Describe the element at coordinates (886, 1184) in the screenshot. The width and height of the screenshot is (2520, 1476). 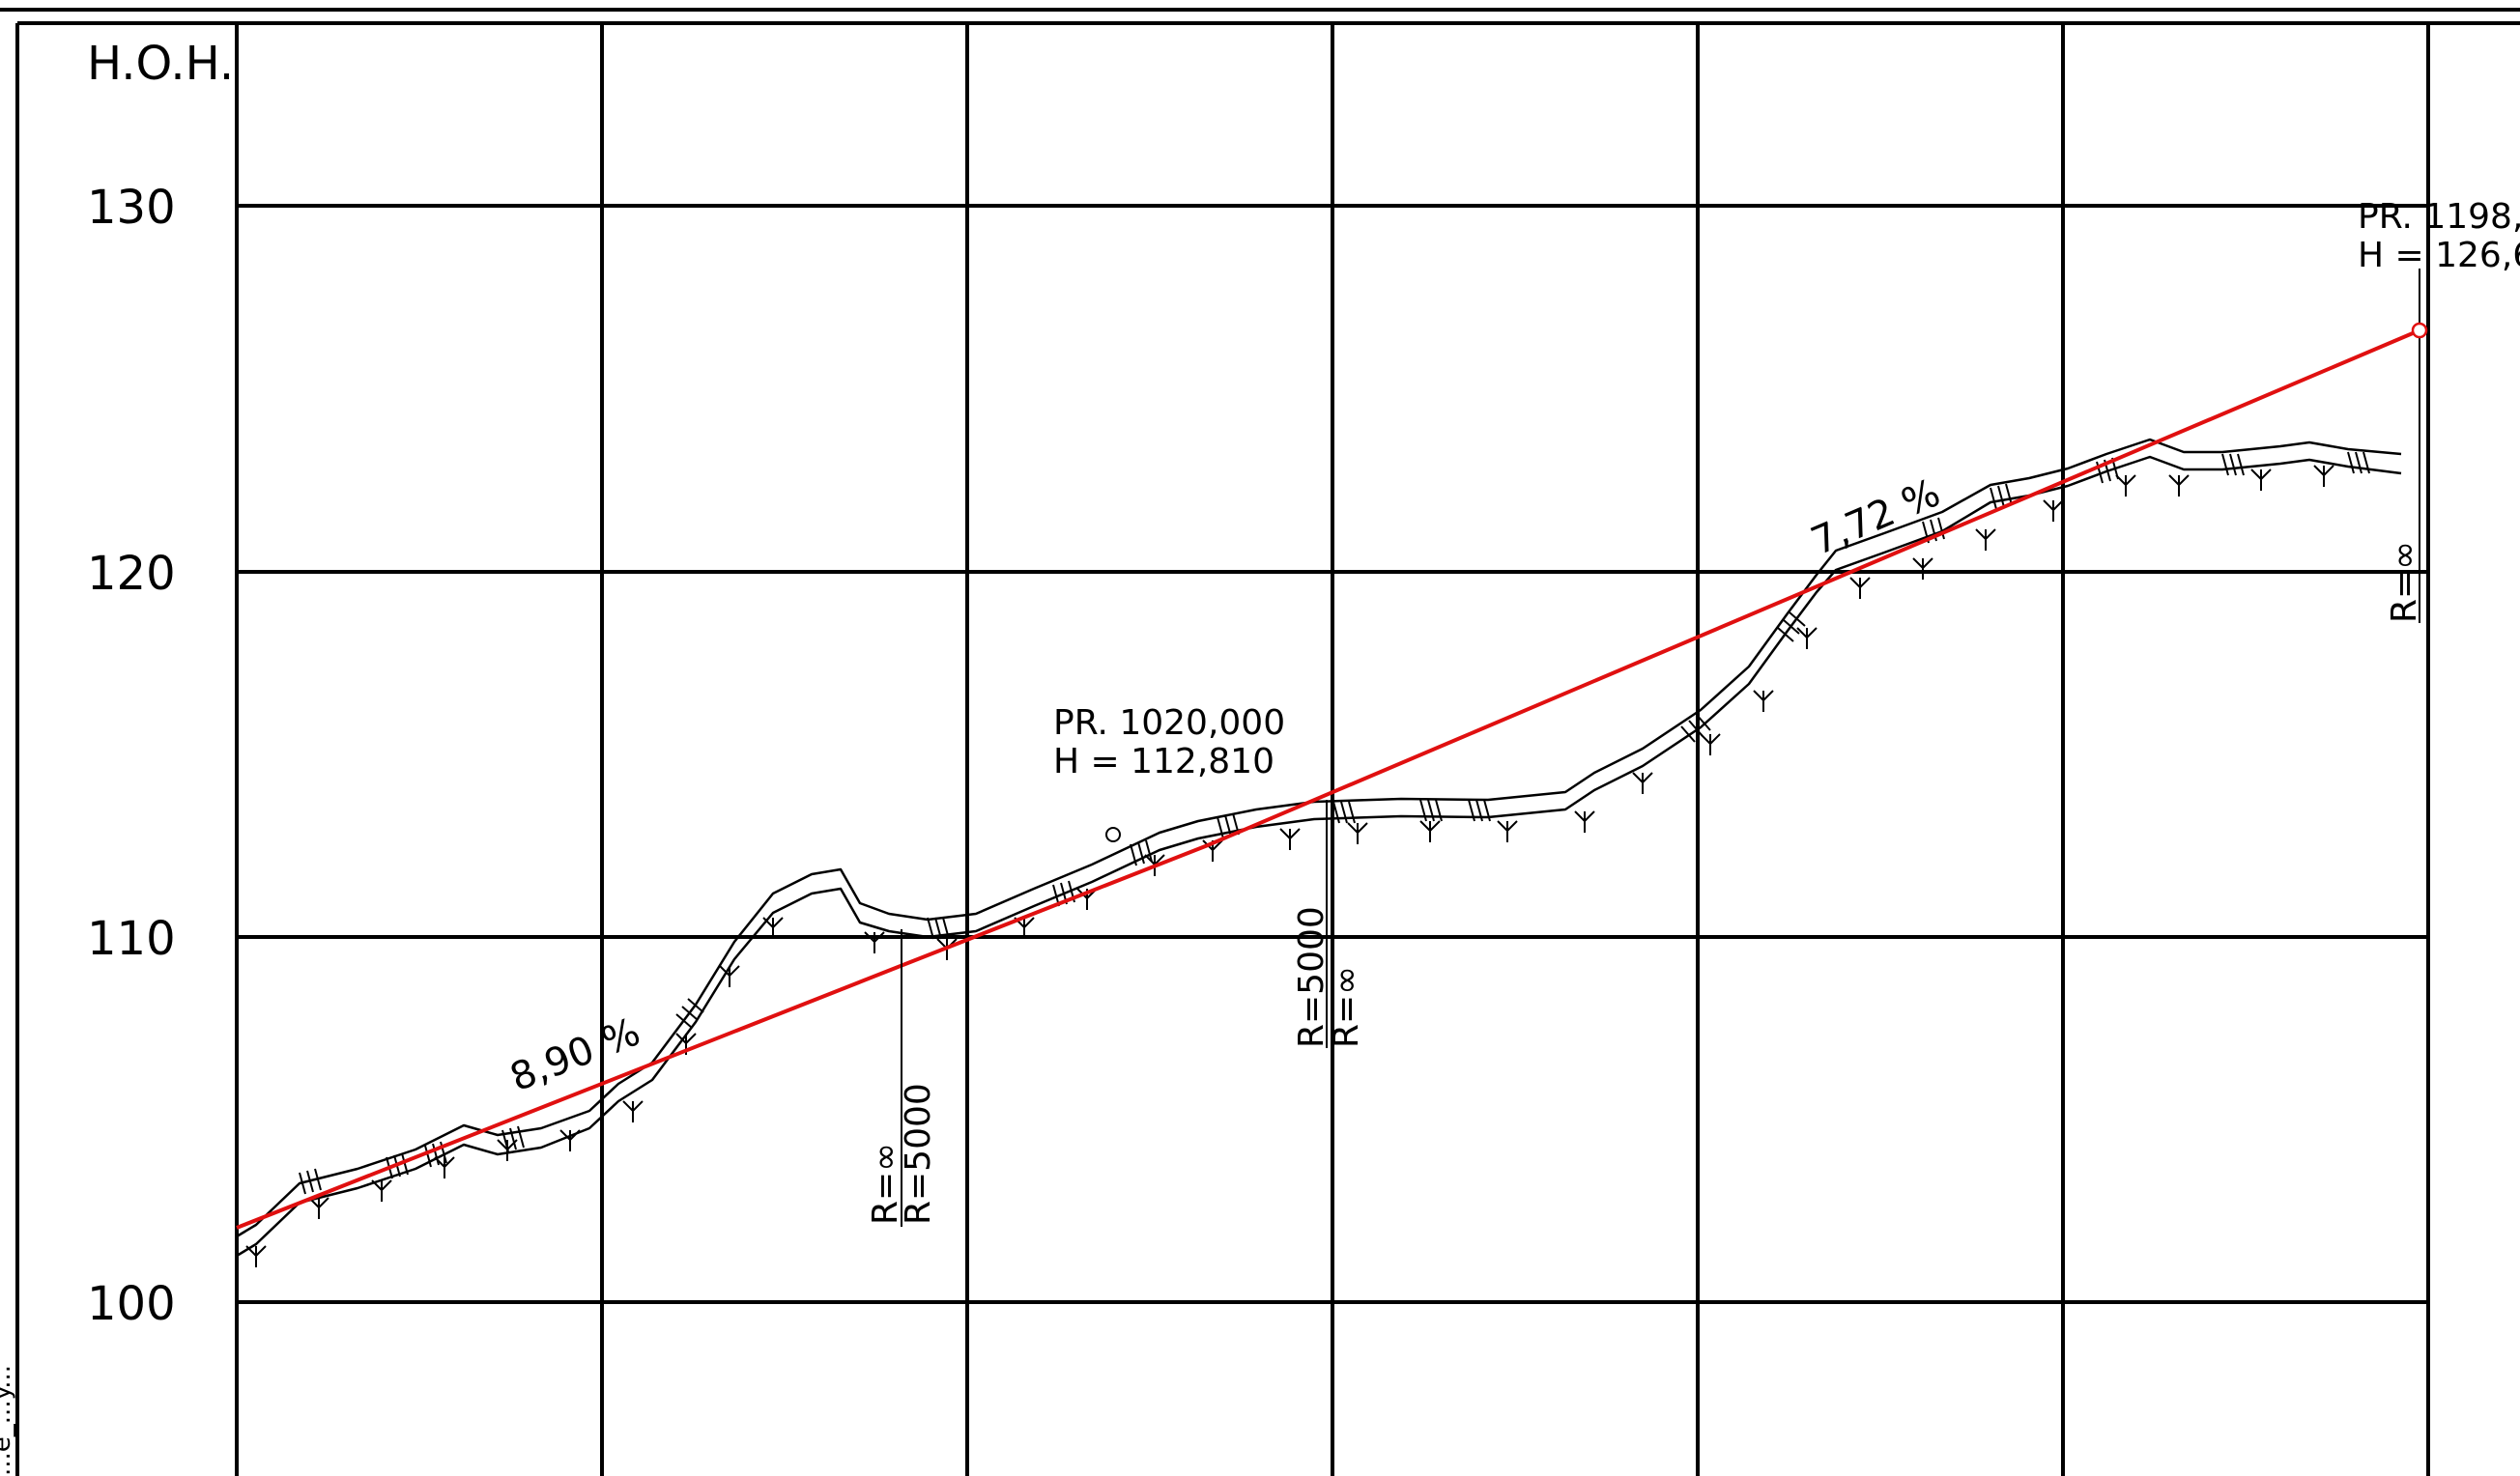
I see `curve-label-1a: R=∞` at that location.